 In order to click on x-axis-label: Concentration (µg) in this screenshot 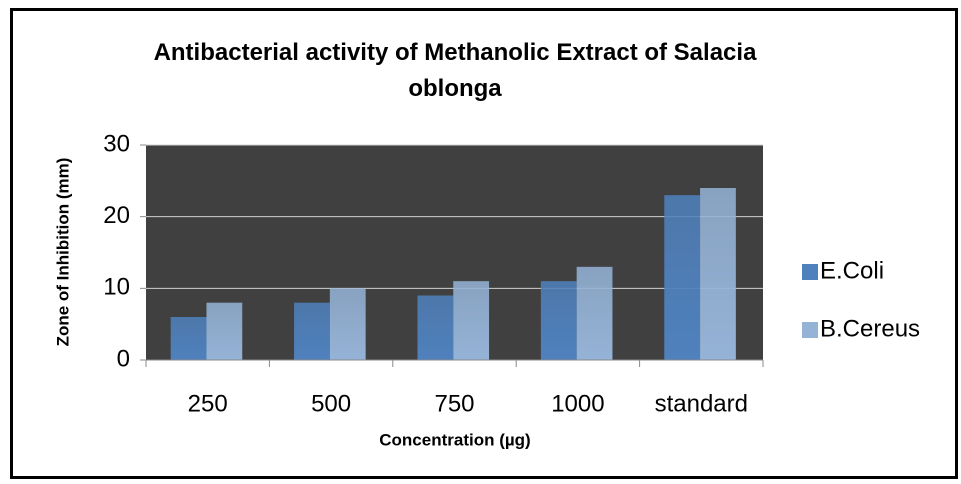, I will do `click(454, 439)`.